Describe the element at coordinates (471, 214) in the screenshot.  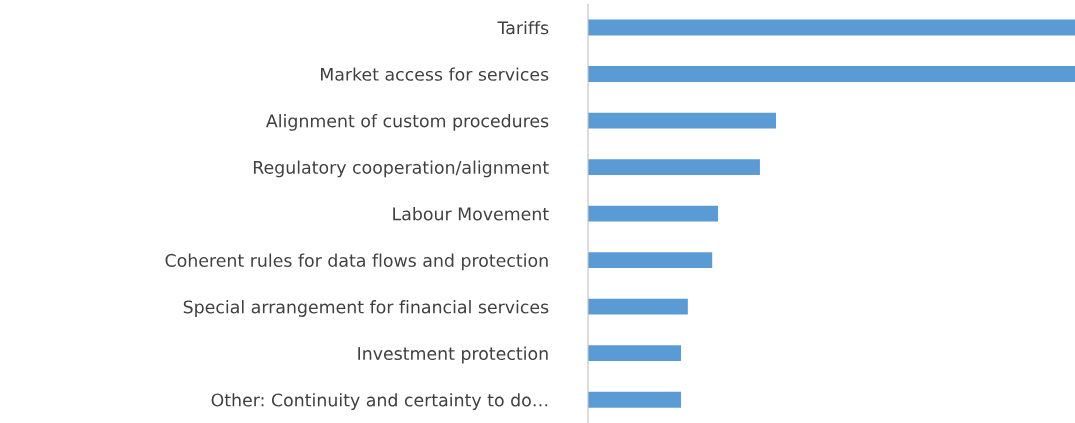
I see `y-tick-label: Labour Movement` at that location.